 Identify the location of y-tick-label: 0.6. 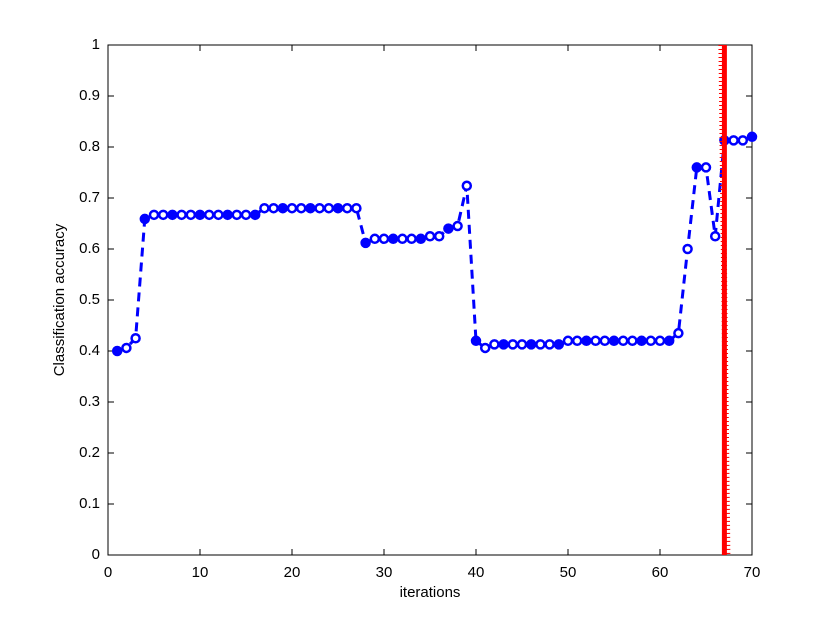
(89, 248).